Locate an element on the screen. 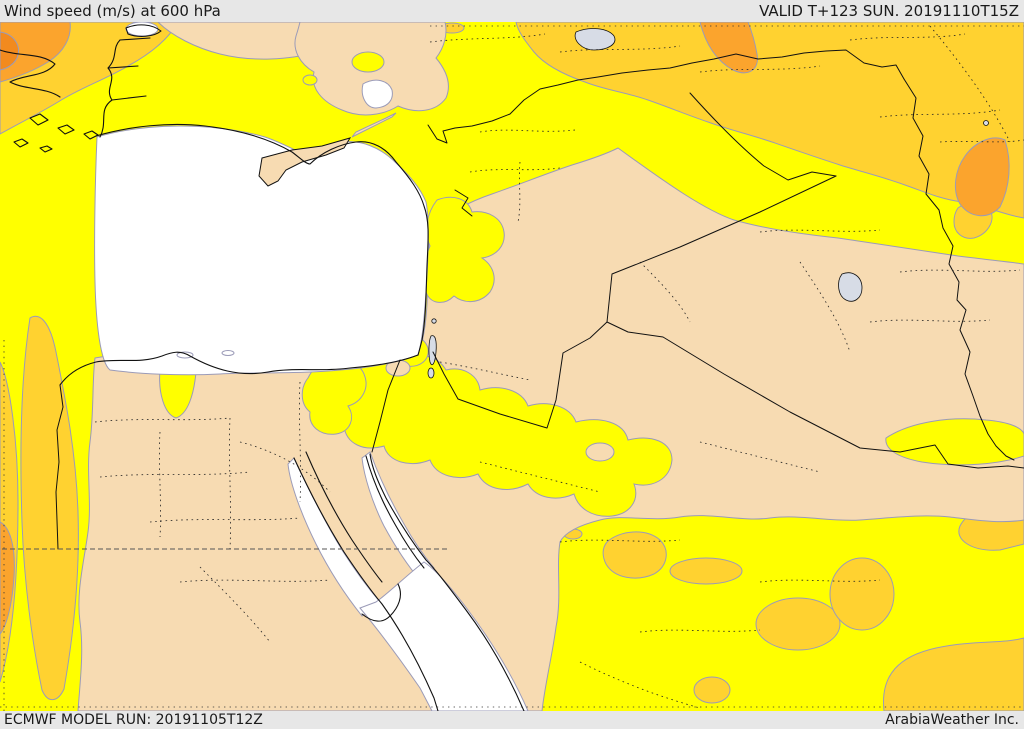 The width and height of the screenshot is (1024, 729). wind-band-tan-small-holes is located at coordinates (483, 287).